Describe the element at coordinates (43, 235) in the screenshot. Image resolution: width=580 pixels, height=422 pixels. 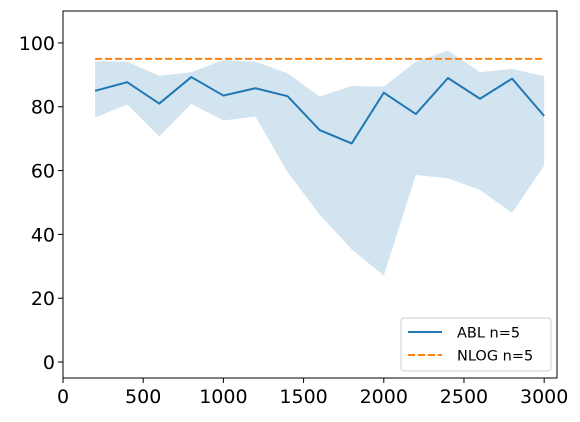
I see `y-tick-label: 40` at that location.